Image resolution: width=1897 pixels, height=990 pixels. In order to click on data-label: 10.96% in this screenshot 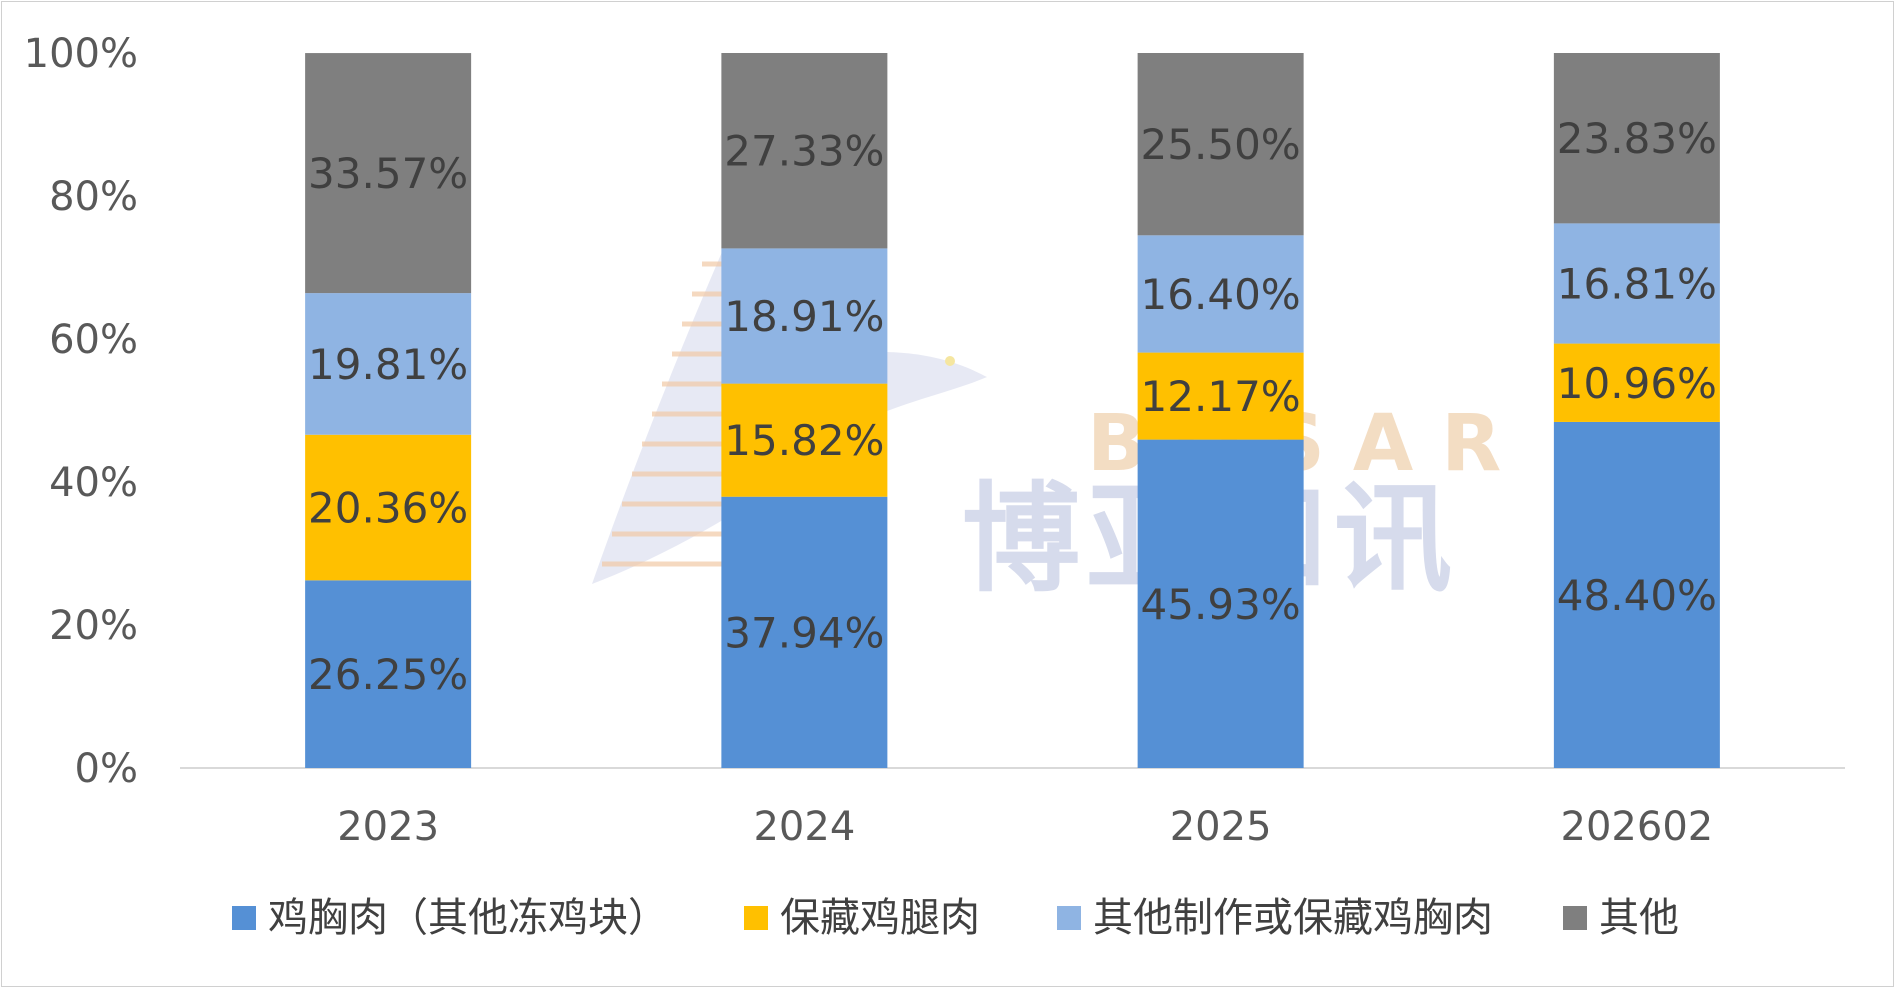, I will do `click(1637, 383)`.